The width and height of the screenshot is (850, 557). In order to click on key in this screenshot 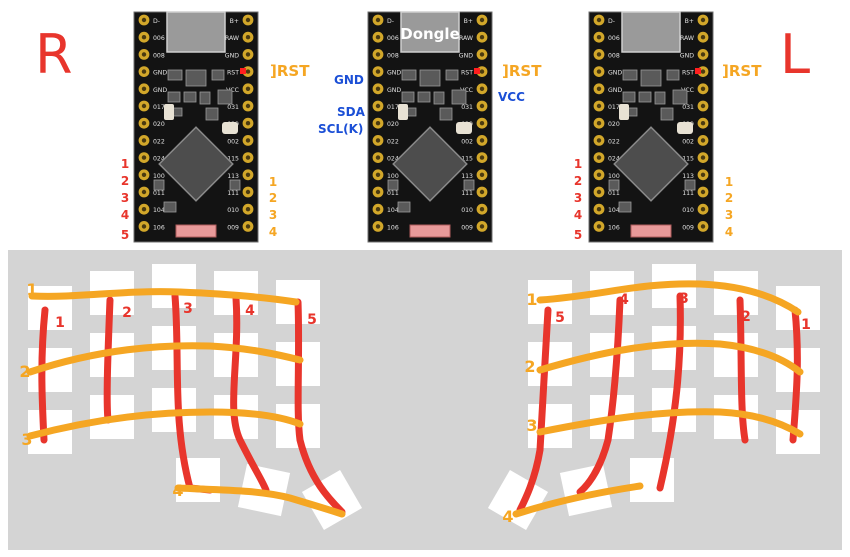, I will do `click(736, 355)`.